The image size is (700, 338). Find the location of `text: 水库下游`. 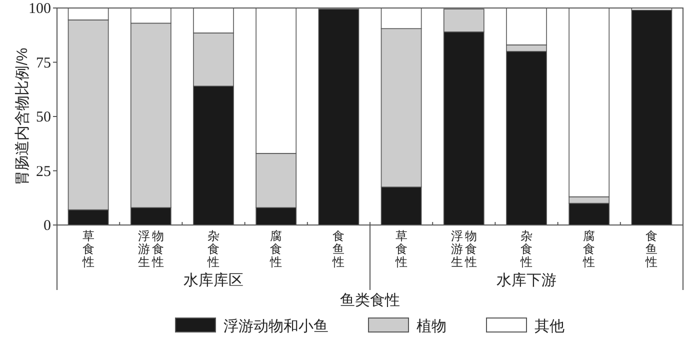

text: 水库下游 is located at coordinates (526, 280).